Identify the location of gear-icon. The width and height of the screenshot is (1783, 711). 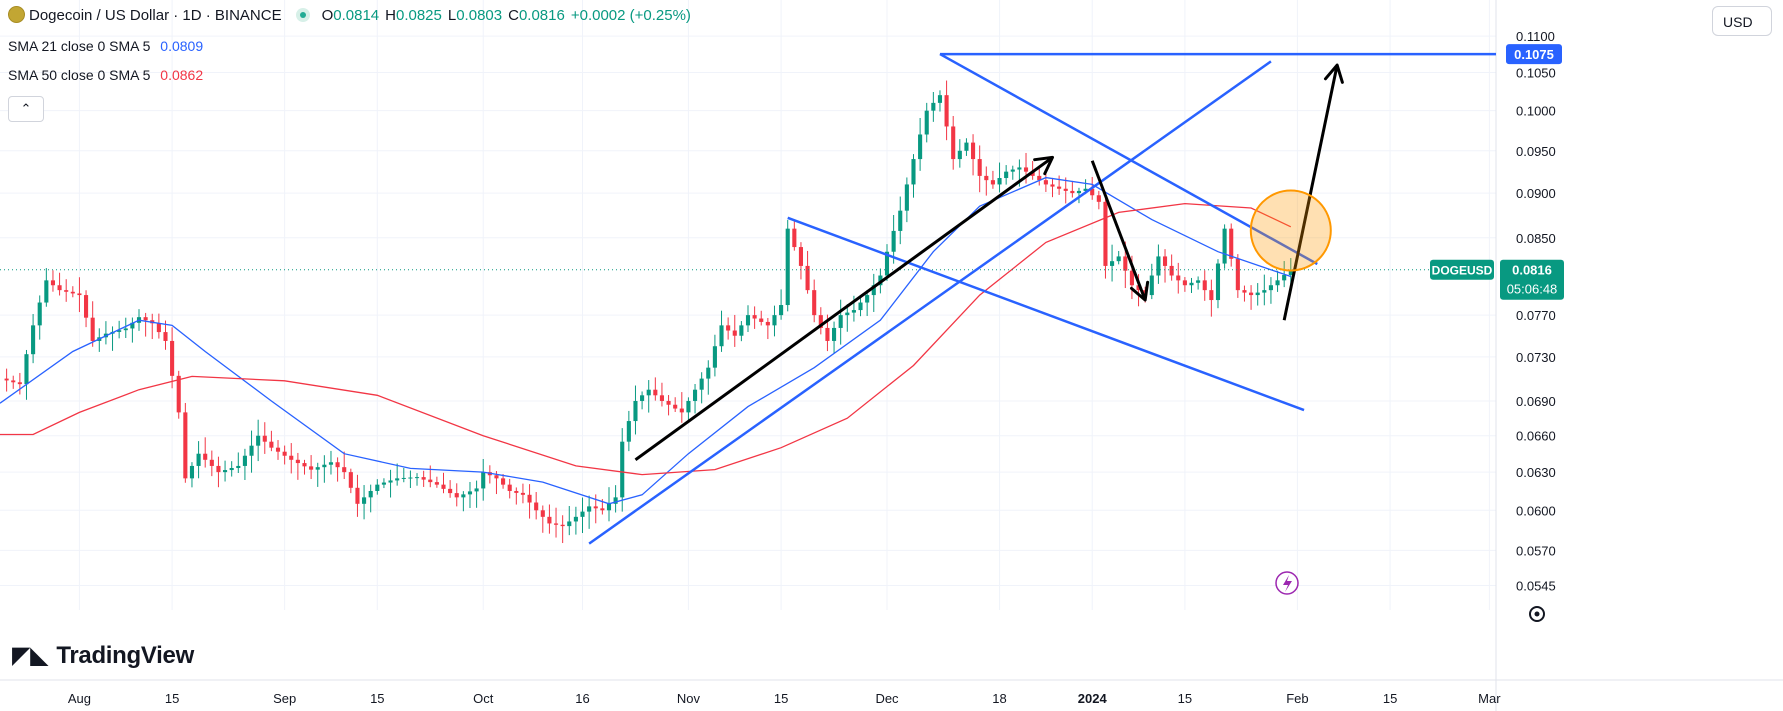
(1537, 614).